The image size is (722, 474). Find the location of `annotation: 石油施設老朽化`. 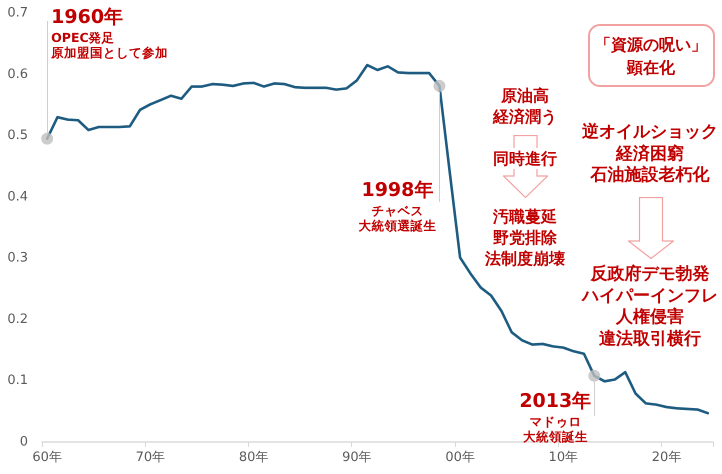

annotation: 石油施設老朽化 is located at coordinates (650, 175).